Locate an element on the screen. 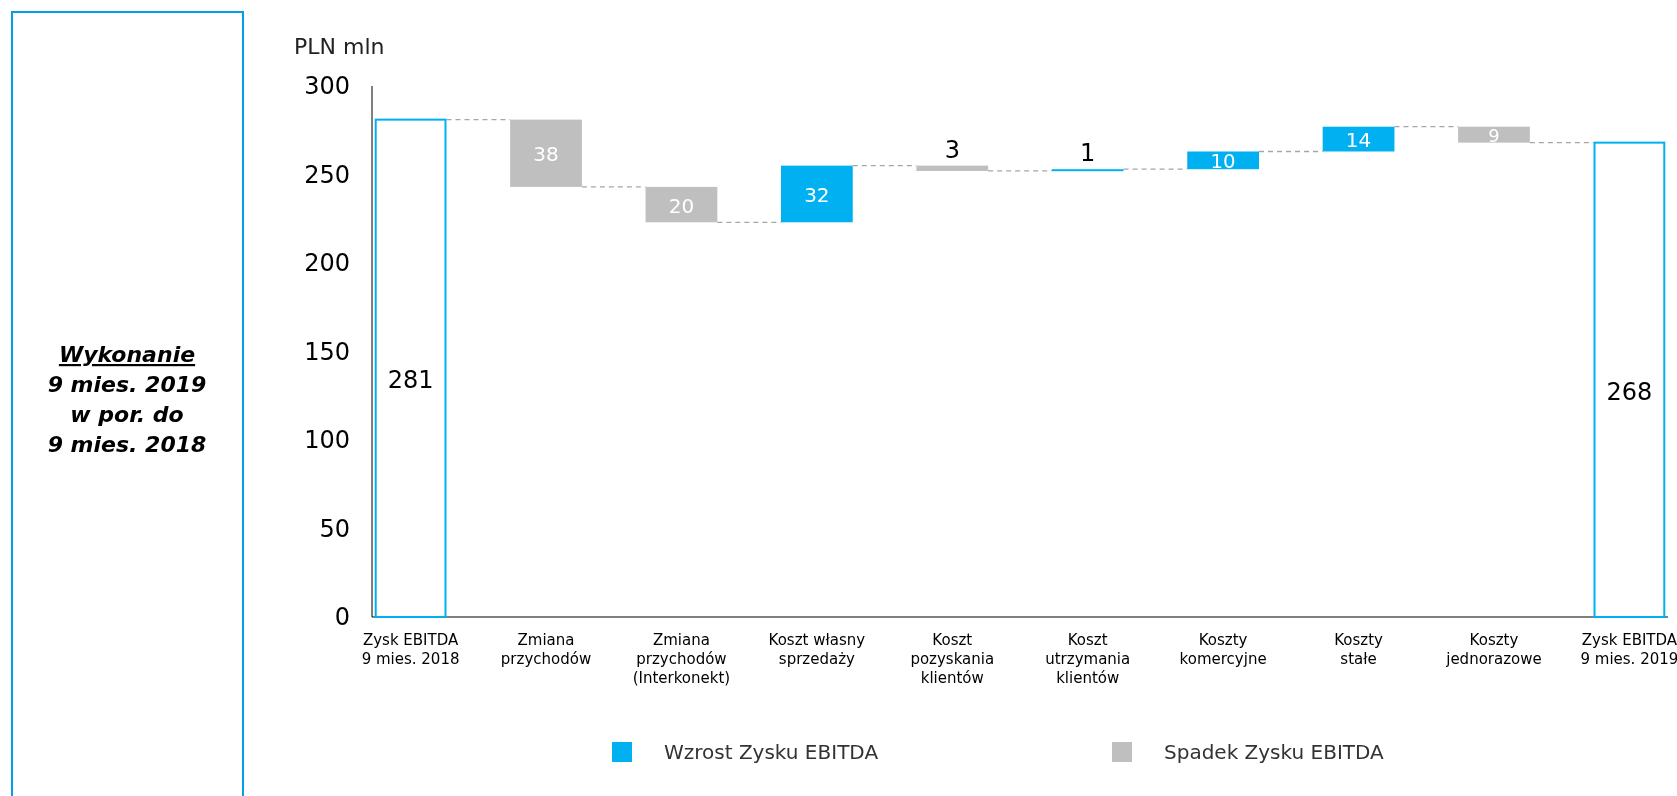  x-tick-label: Koszt utrzymania klientów is located at coordinates (1088, 659).